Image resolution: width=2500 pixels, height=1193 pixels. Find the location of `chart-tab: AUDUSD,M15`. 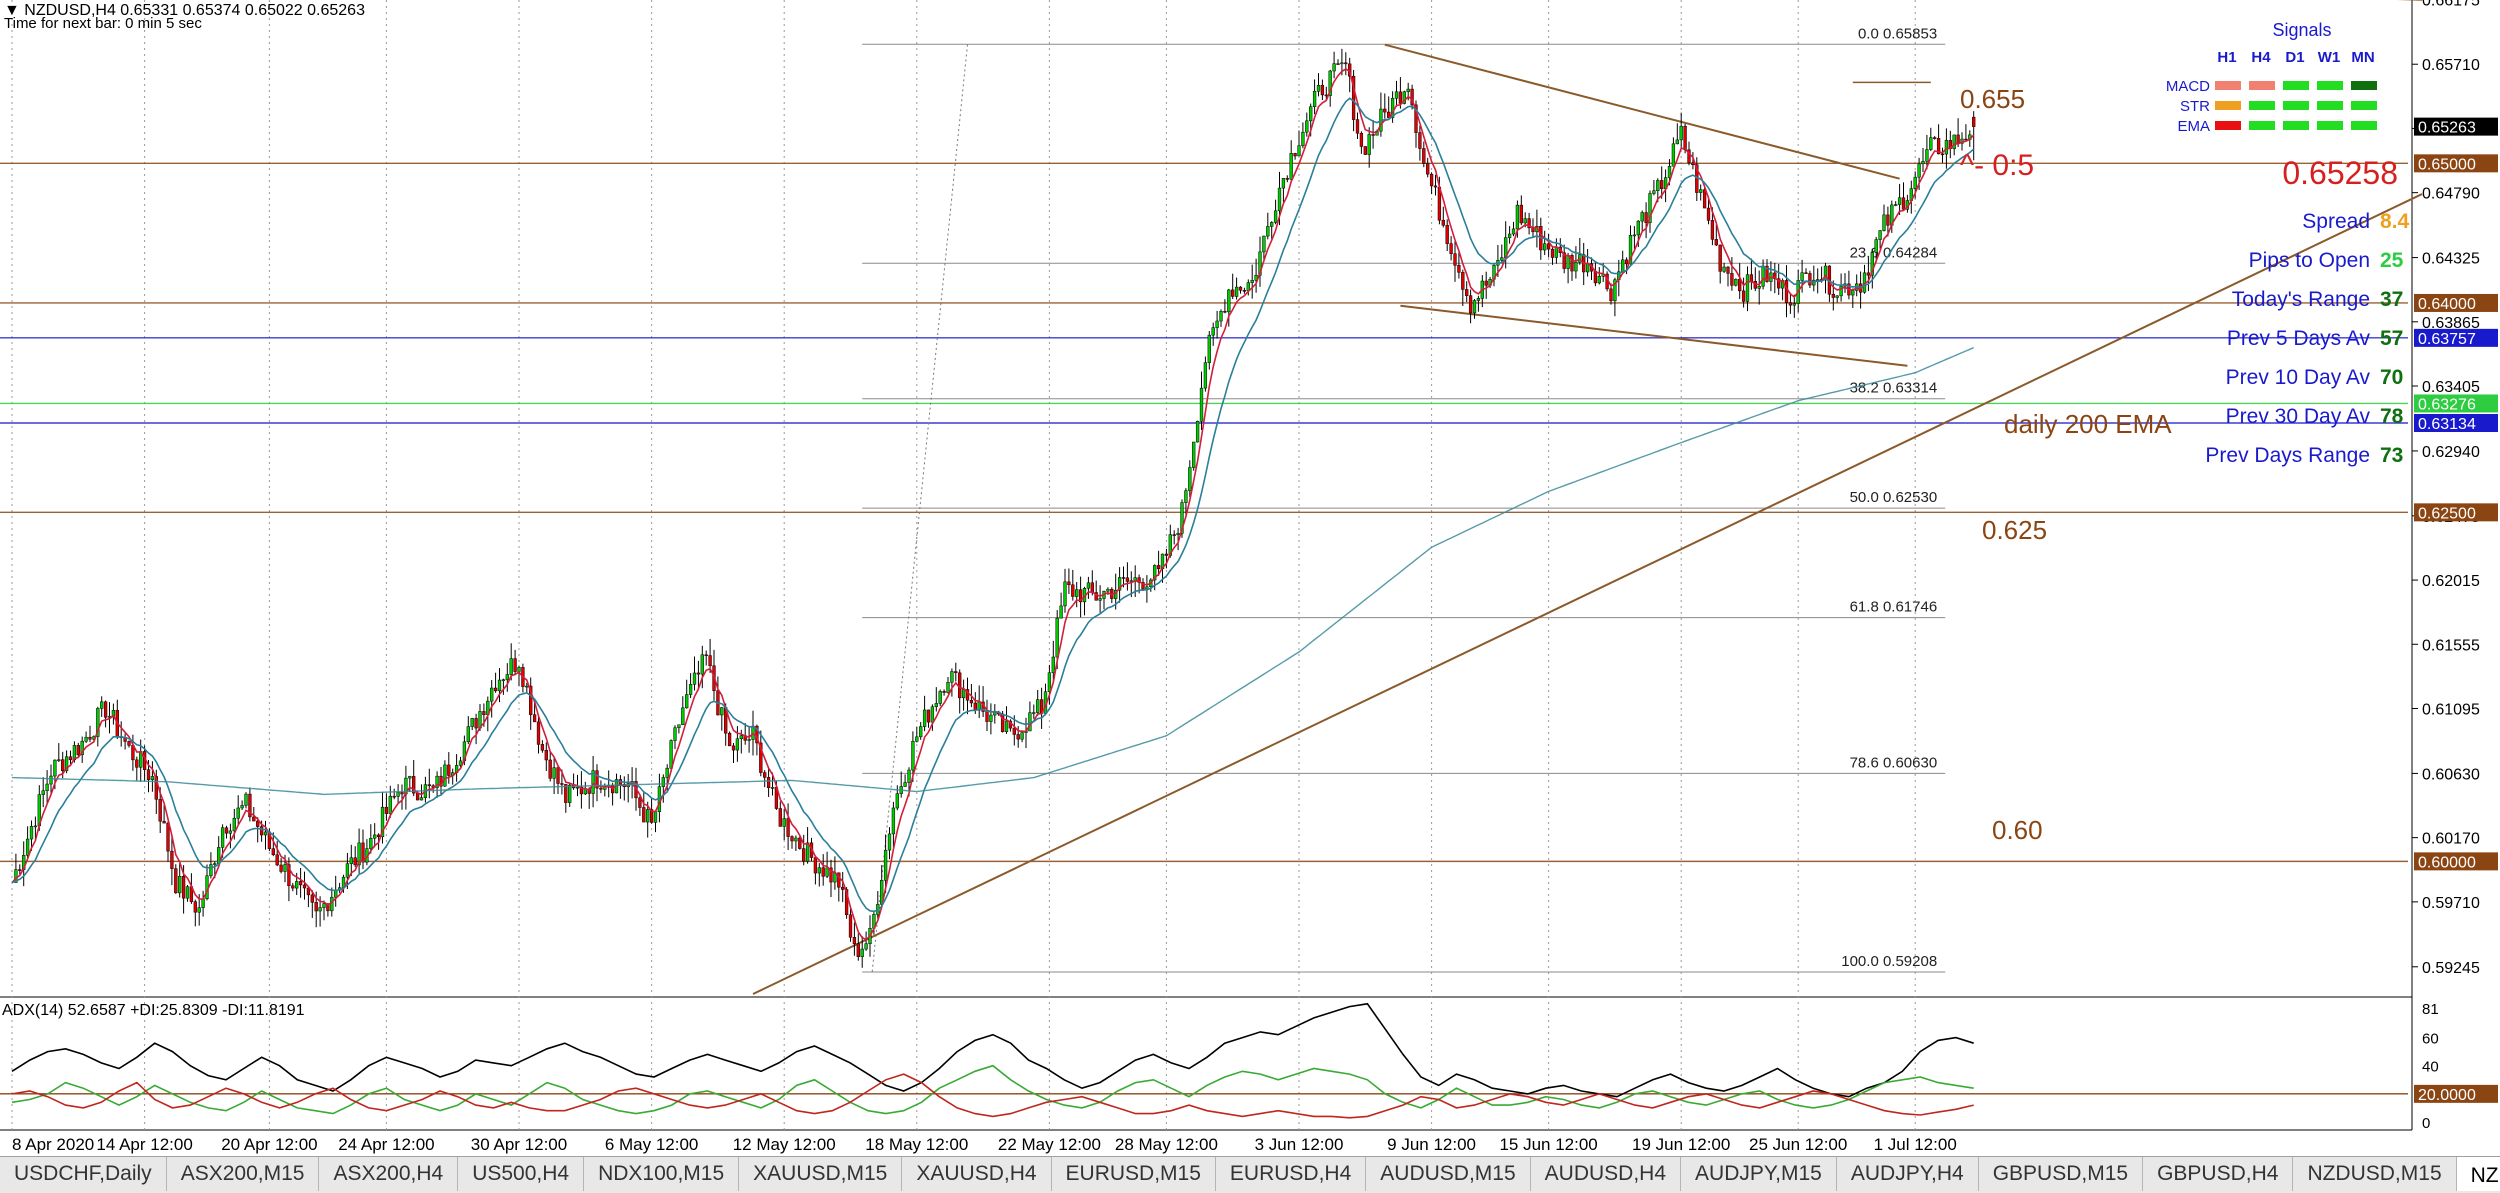

chart-tab: AUDUSD,M15 is located at coordinates (1448, 1174).